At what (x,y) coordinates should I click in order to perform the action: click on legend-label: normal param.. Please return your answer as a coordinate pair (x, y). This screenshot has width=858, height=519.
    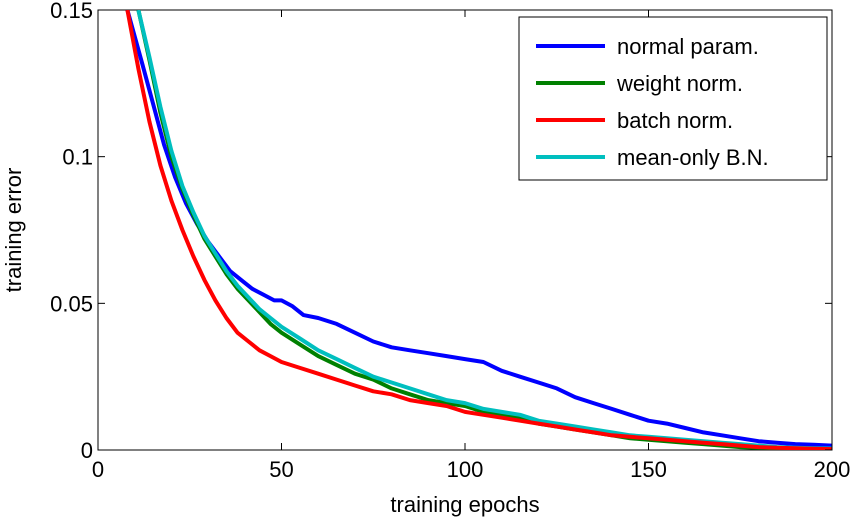
    Looking at the image, I should click on (688, 46).